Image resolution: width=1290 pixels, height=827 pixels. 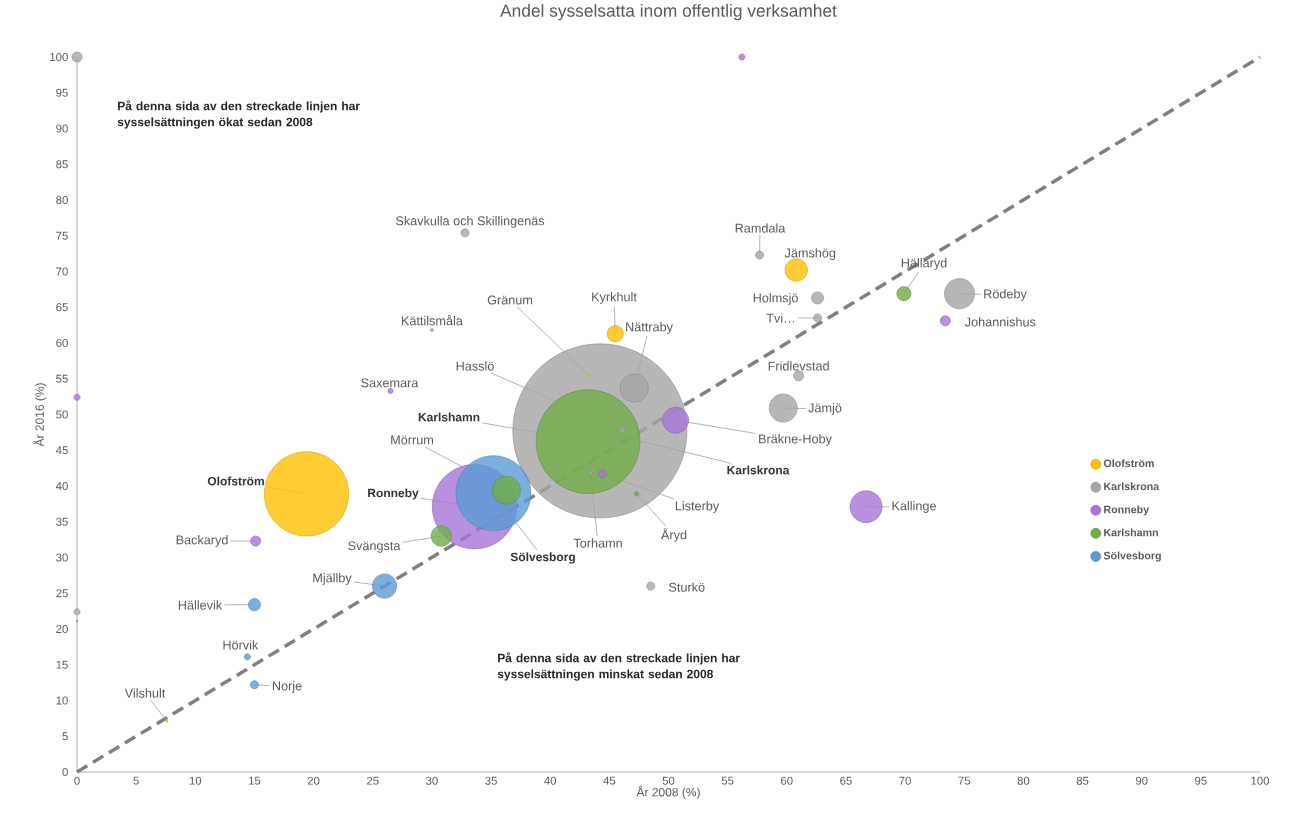 What do you see at coordinates (470, 221) in the screenshot?
I see `annotation: Skavkulla och Skillingenäs` at bounding box center [470, 221].